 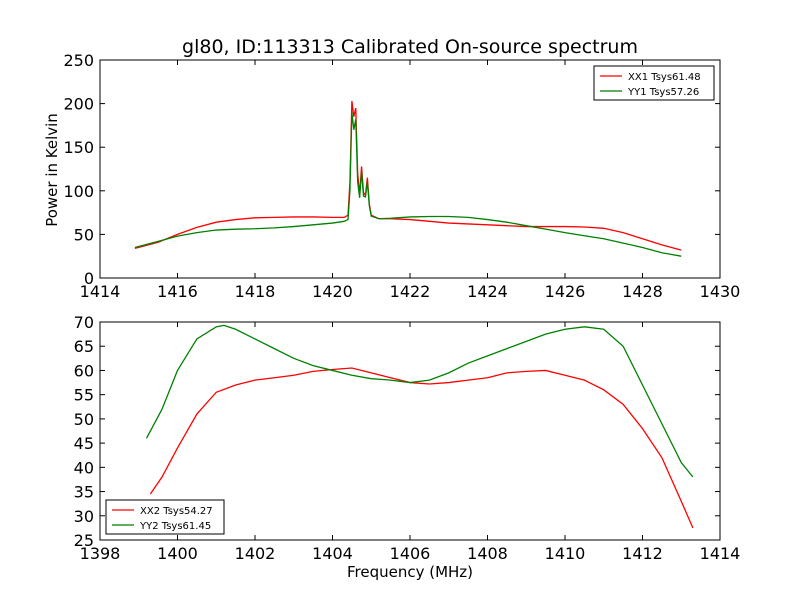 I want to click on x-tick-label: 1408, so click(x=487, y=553).